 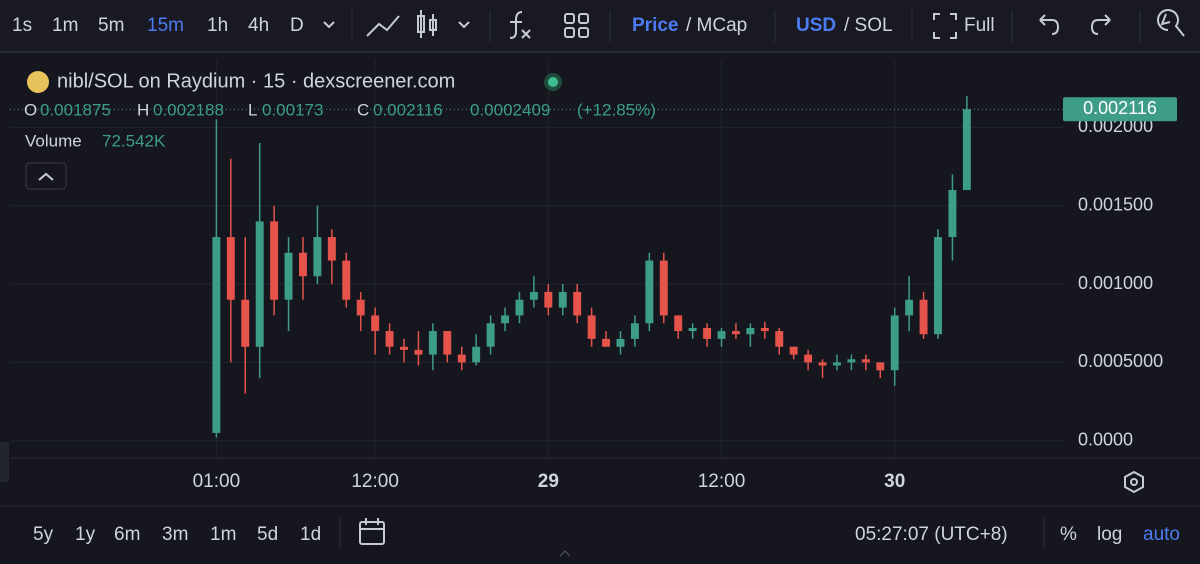 What do you see at coordinates (175, 534) in the screenshot?
I see `range-button: 3m` at bounding box center [175, 534].